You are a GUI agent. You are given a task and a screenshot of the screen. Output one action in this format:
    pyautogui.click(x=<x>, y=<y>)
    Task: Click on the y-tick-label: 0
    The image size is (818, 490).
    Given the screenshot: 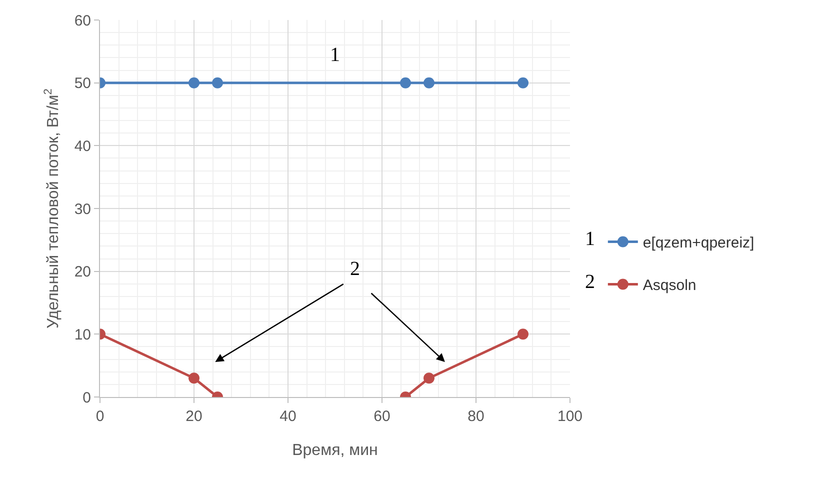 What is the action you would take?
    pyautogui.click(x=86, y=397)
    